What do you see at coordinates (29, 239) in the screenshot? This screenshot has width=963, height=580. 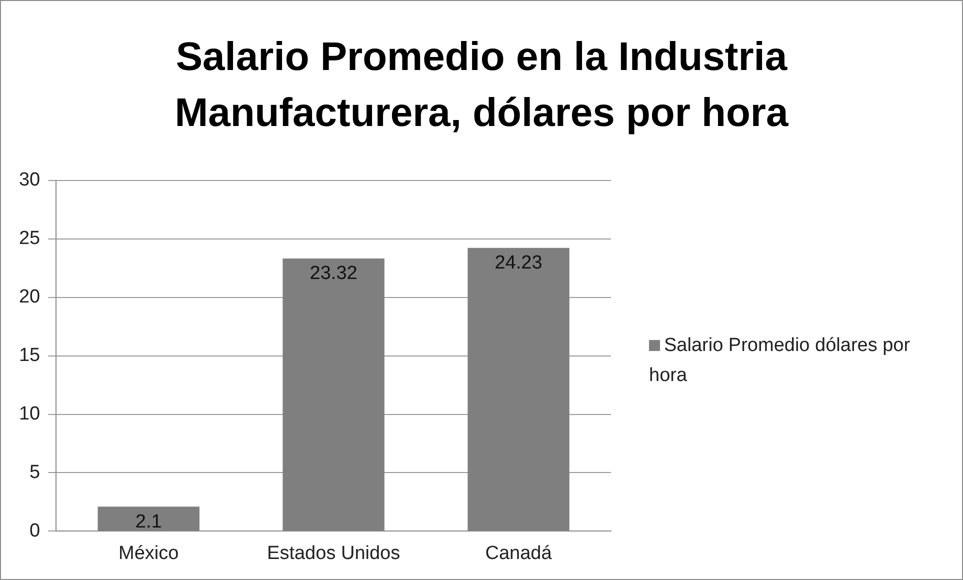 I see `y-tick-label: 25` at bounding box center [29, 239].